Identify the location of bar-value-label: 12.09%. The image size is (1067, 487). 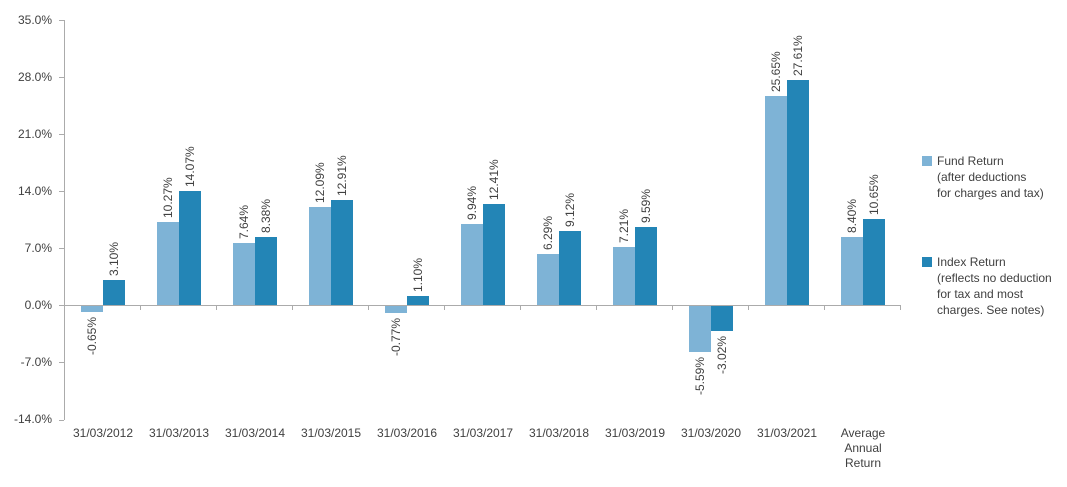
(320, 182).